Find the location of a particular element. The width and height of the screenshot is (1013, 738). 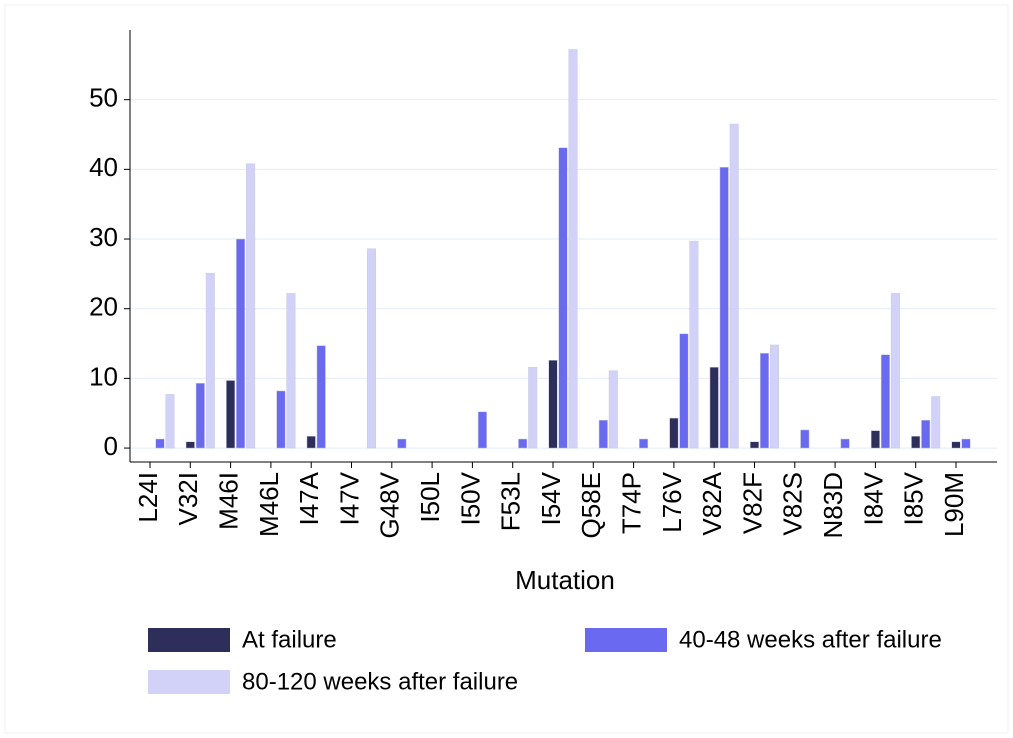

x-tick-label: V82F is located at coordinates (752, 503).